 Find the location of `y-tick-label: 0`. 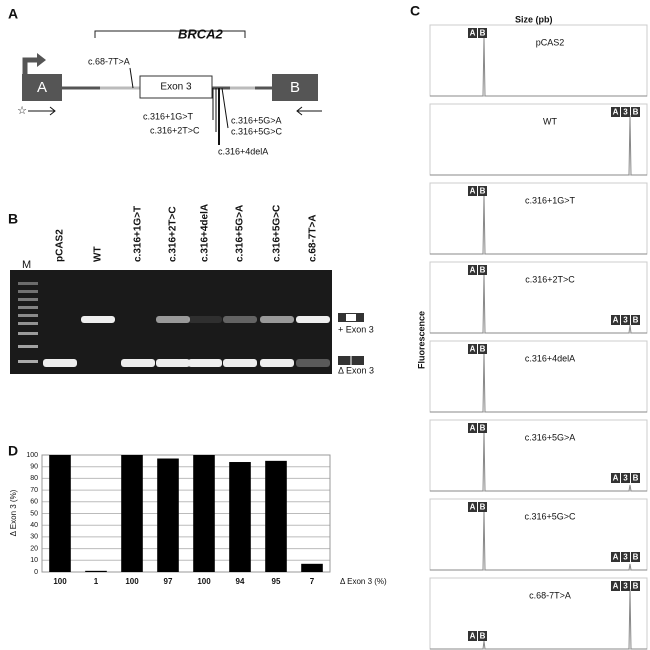

y-tick-label: 0 is located at coordinates (36, 572).